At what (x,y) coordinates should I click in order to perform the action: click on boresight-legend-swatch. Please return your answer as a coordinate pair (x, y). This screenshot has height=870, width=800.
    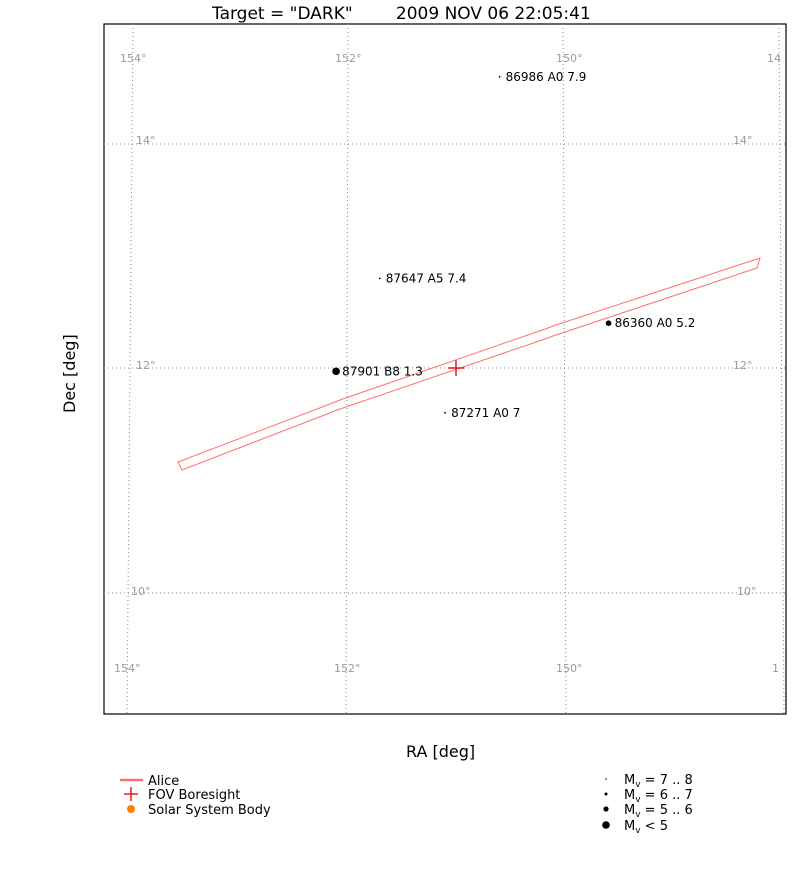
    Looking at the image, I should click on (131, 794).